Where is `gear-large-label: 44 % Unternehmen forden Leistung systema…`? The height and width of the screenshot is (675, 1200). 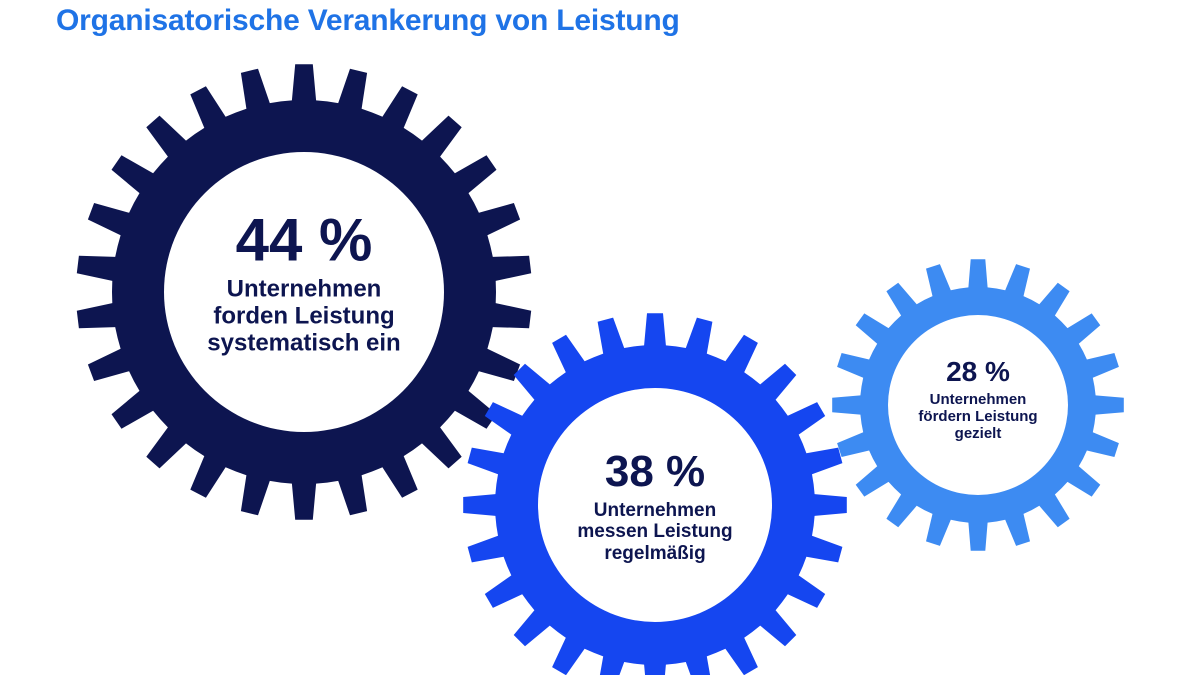 gear-large-label: 44 % Unternehmen forden Leistung systema… is located at coordinates (304, 282).